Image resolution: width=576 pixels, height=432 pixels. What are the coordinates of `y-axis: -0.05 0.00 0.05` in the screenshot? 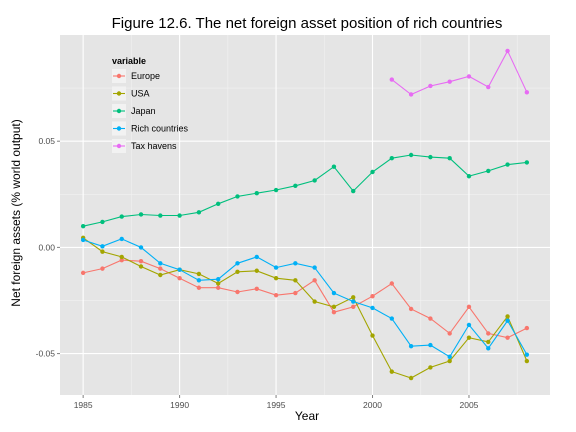 It's located at (48, 247).